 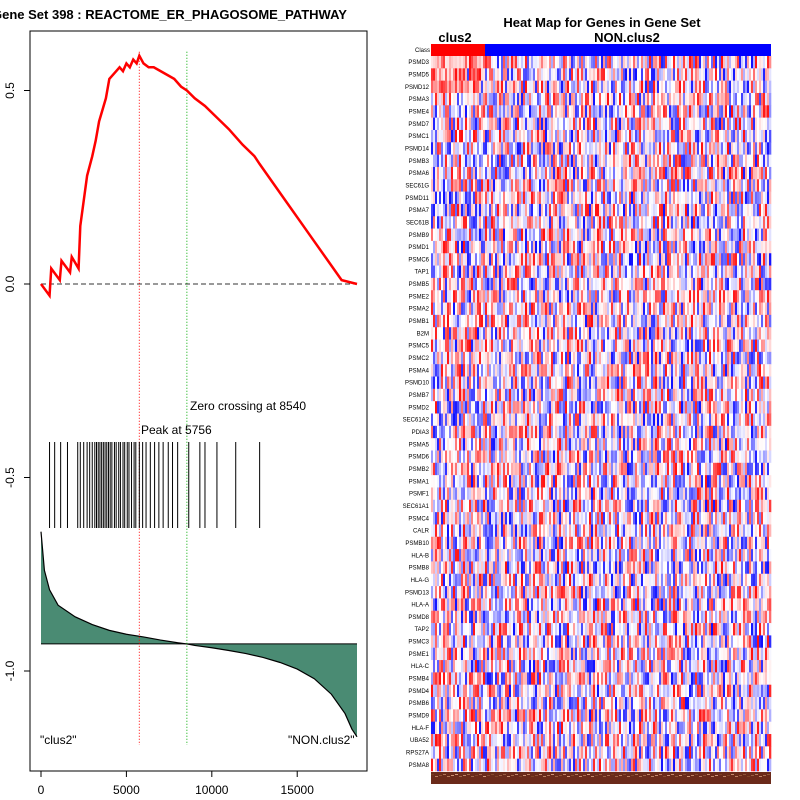 I want to click on y-axis: -1.0 -0.5 0.0 0.5, so click(x=16, y=381).